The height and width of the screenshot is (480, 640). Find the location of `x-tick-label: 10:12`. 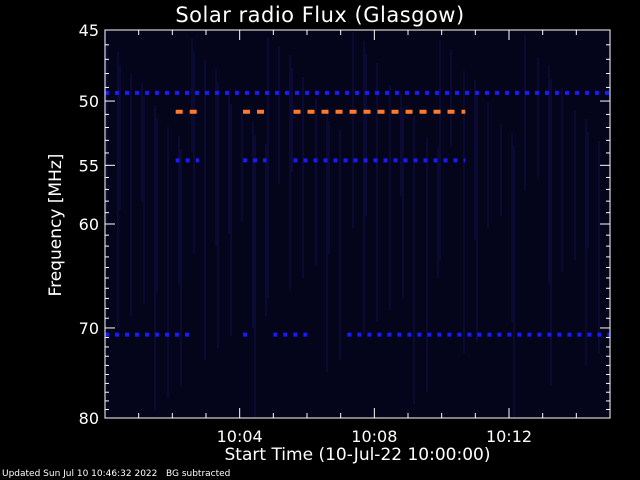

x-tick-label: 10:12 is located at coordinates (509, 436).